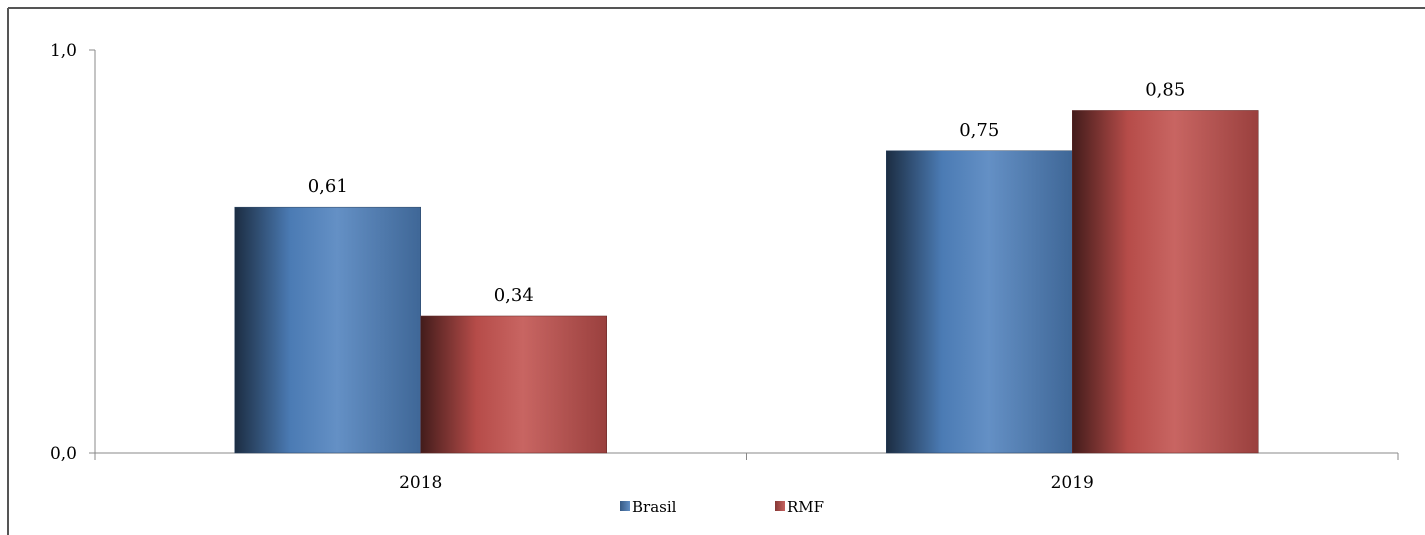 The width and height of the screenshot is (1425, 535). Describe the element at coordinates (328, 186) in the screenshot. I see `data-label: 0,61` at that location.